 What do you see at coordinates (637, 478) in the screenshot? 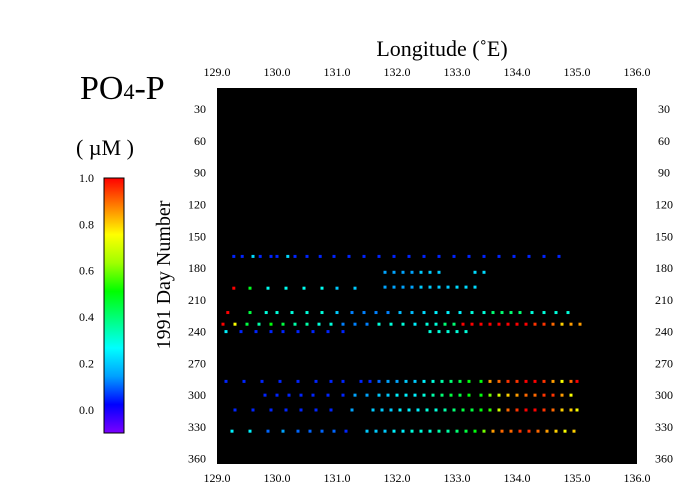
I see `x-tick-label-bottom: 136.0` at bounding box center [637, 478].